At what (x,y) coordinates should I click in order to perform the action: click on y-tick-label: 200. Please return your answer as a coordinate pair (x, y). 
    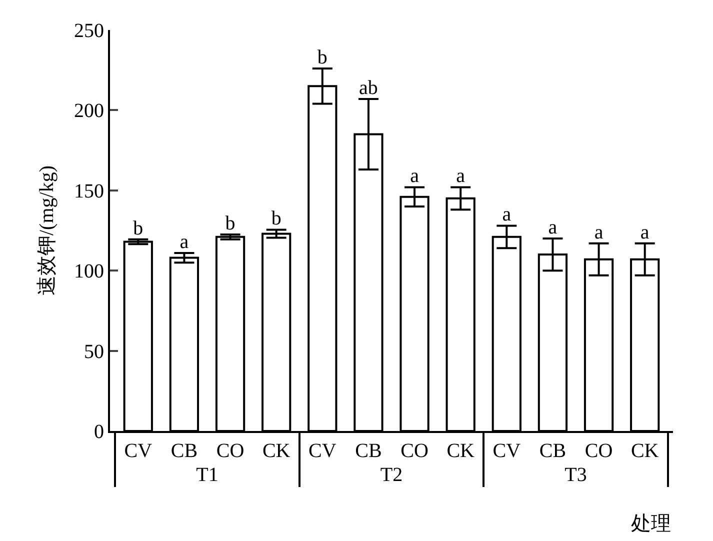
    Looking at the image, I should click on (89, 111).